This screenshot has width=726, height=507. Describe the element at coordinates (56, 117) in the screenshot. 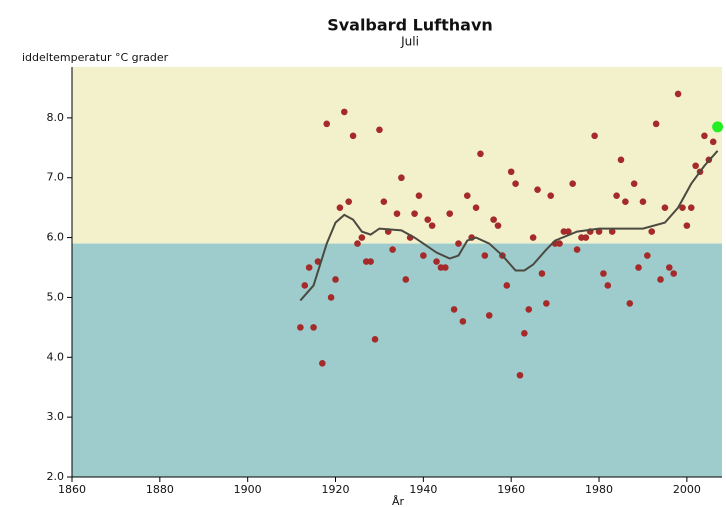

I see `y-tick-label: 8.0` at that location.